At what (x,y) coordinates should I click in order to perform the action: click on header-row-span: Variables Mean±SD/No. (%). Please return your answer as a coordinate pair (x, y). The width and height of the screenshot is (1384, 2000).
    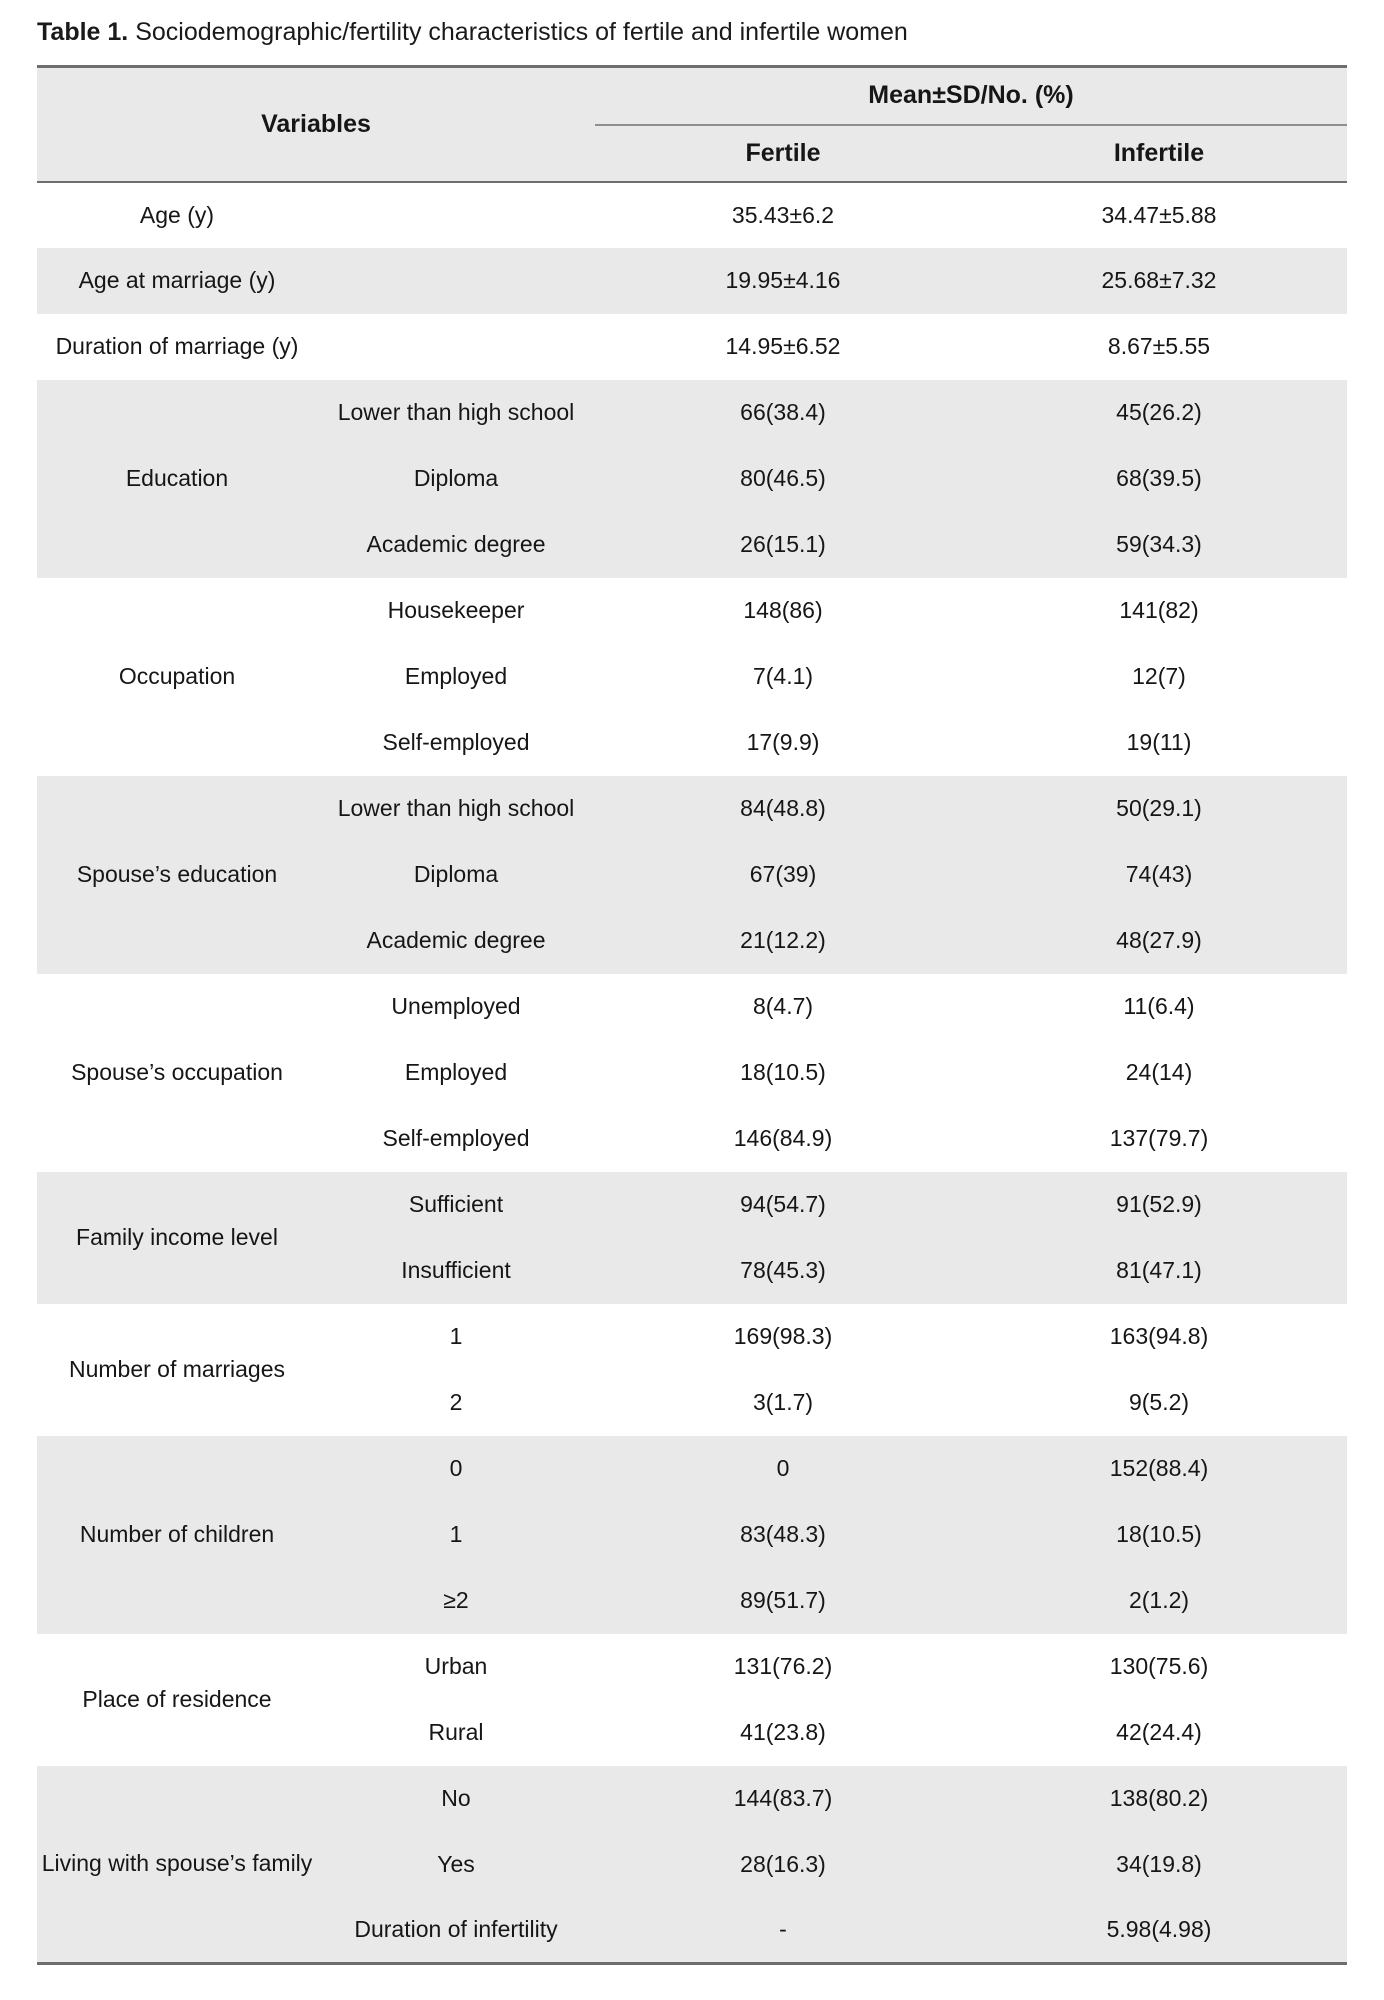
    Looking at the image, I should click on (692, 124).